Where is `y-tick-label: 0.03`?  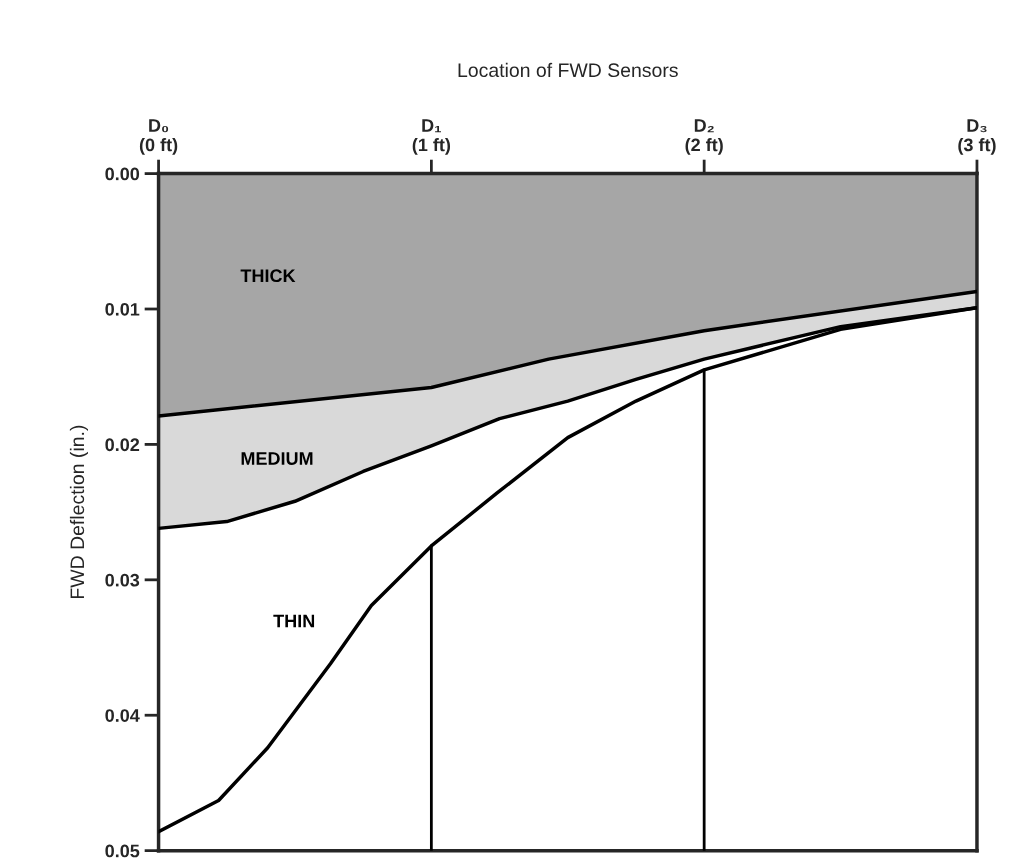 y-tick-label: 0.03 is located at coordinates (122, 580).